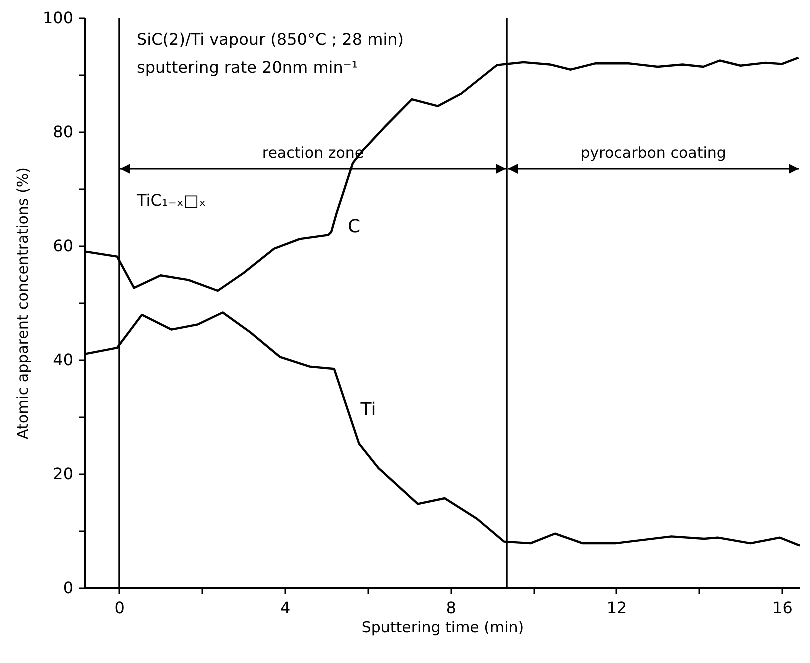 Image resolution: width=810 pixels, height=663 pixels. What do you see at coordinates (63, 132) in the screenshot?
I see `y-tick-label: 80` at bounding box center [63, 132].